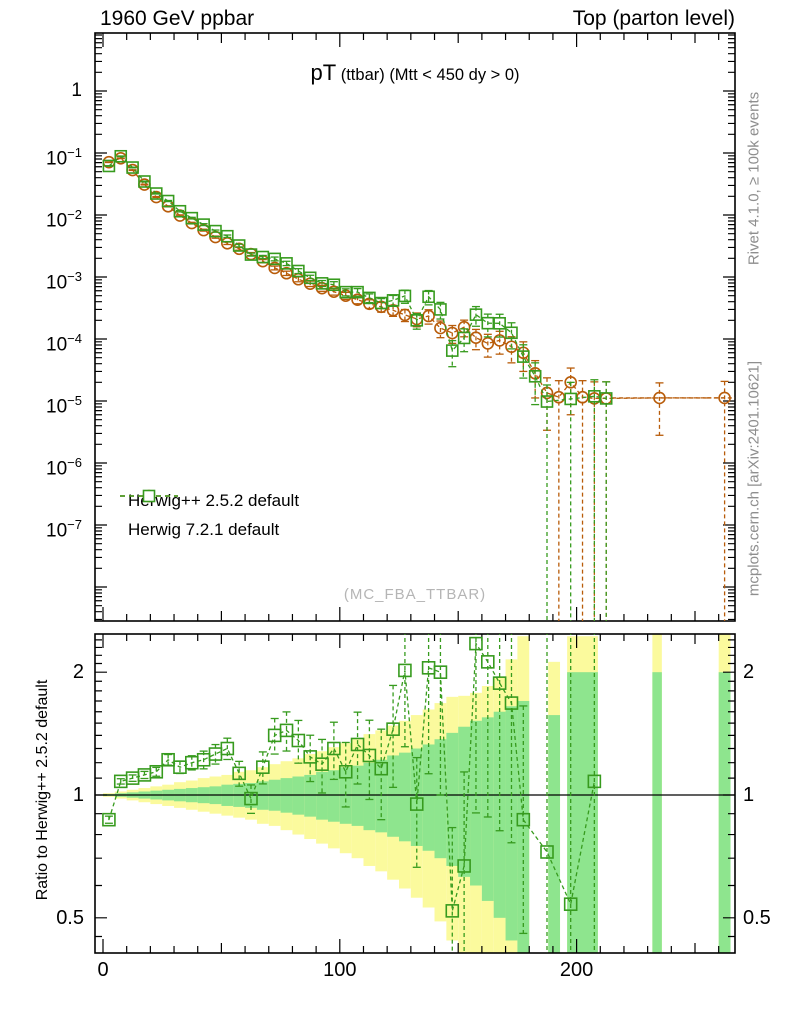 This screenshot has height=1024, width=786. What do you see at coordinates (78, 672) in the screenshot?
I see `ratio-y-tick-label-left: 2` at bounding box center [78, 672].